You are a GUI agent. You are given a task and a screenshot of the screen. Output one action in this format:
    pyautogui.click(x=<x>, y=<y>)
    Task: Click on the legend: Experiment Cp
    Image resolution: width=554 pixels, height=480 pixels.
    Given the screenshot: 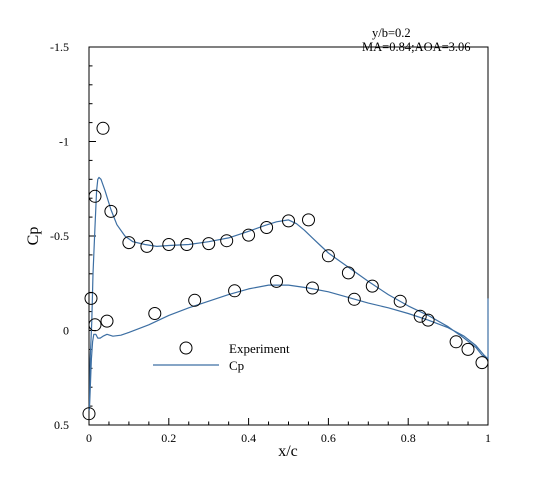 What is the action you would take?
    pyautogui.click(x=221, y=357)
    